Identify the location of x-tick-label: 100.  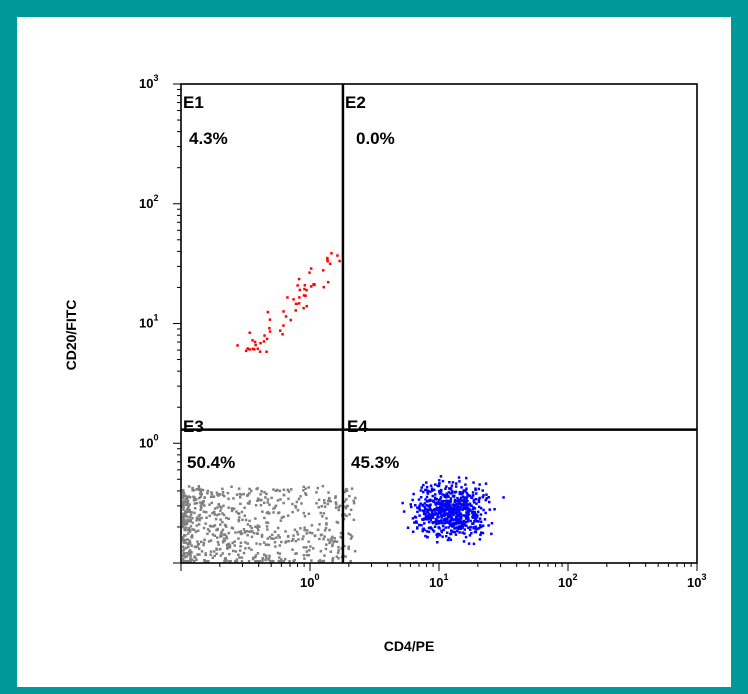
(309, 581).